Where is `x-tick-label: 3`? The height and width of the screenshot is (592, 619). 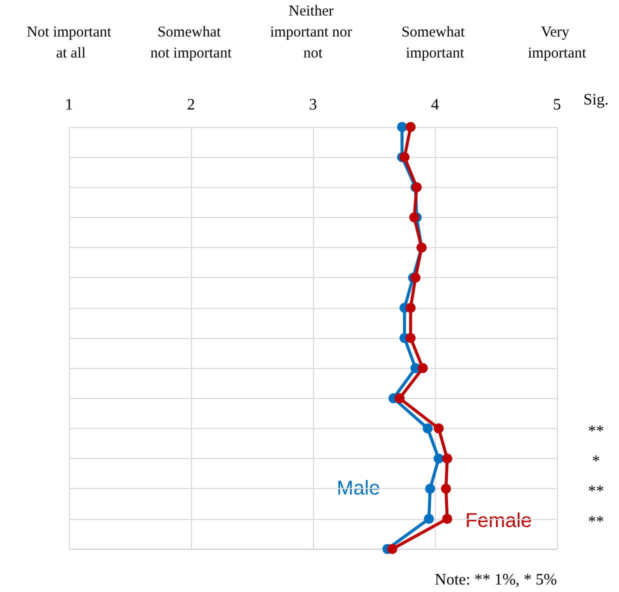 x-tick-label: 3 is located at coordinates (313, 105).